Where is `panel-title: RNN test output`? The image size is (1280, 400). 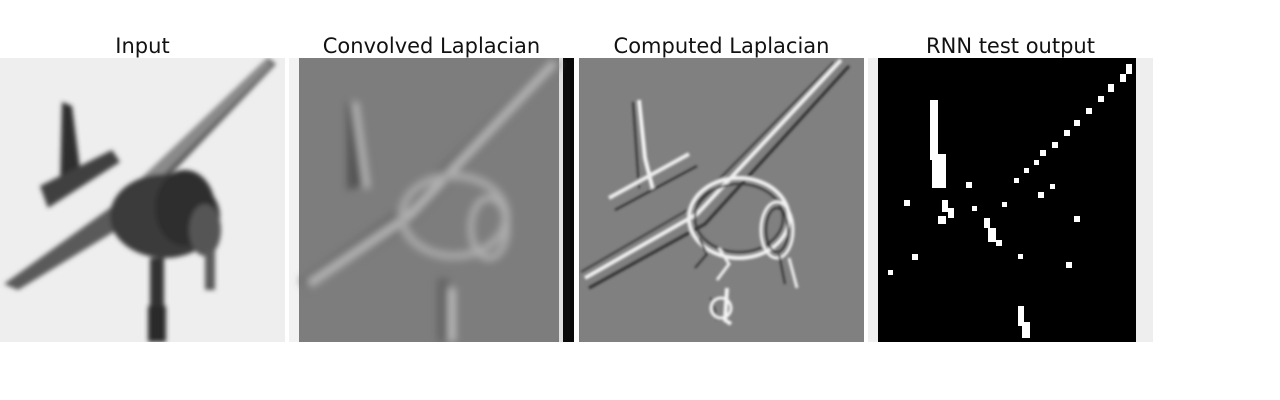
panel-title: RNN test output is located at coordinates (1010, 46).